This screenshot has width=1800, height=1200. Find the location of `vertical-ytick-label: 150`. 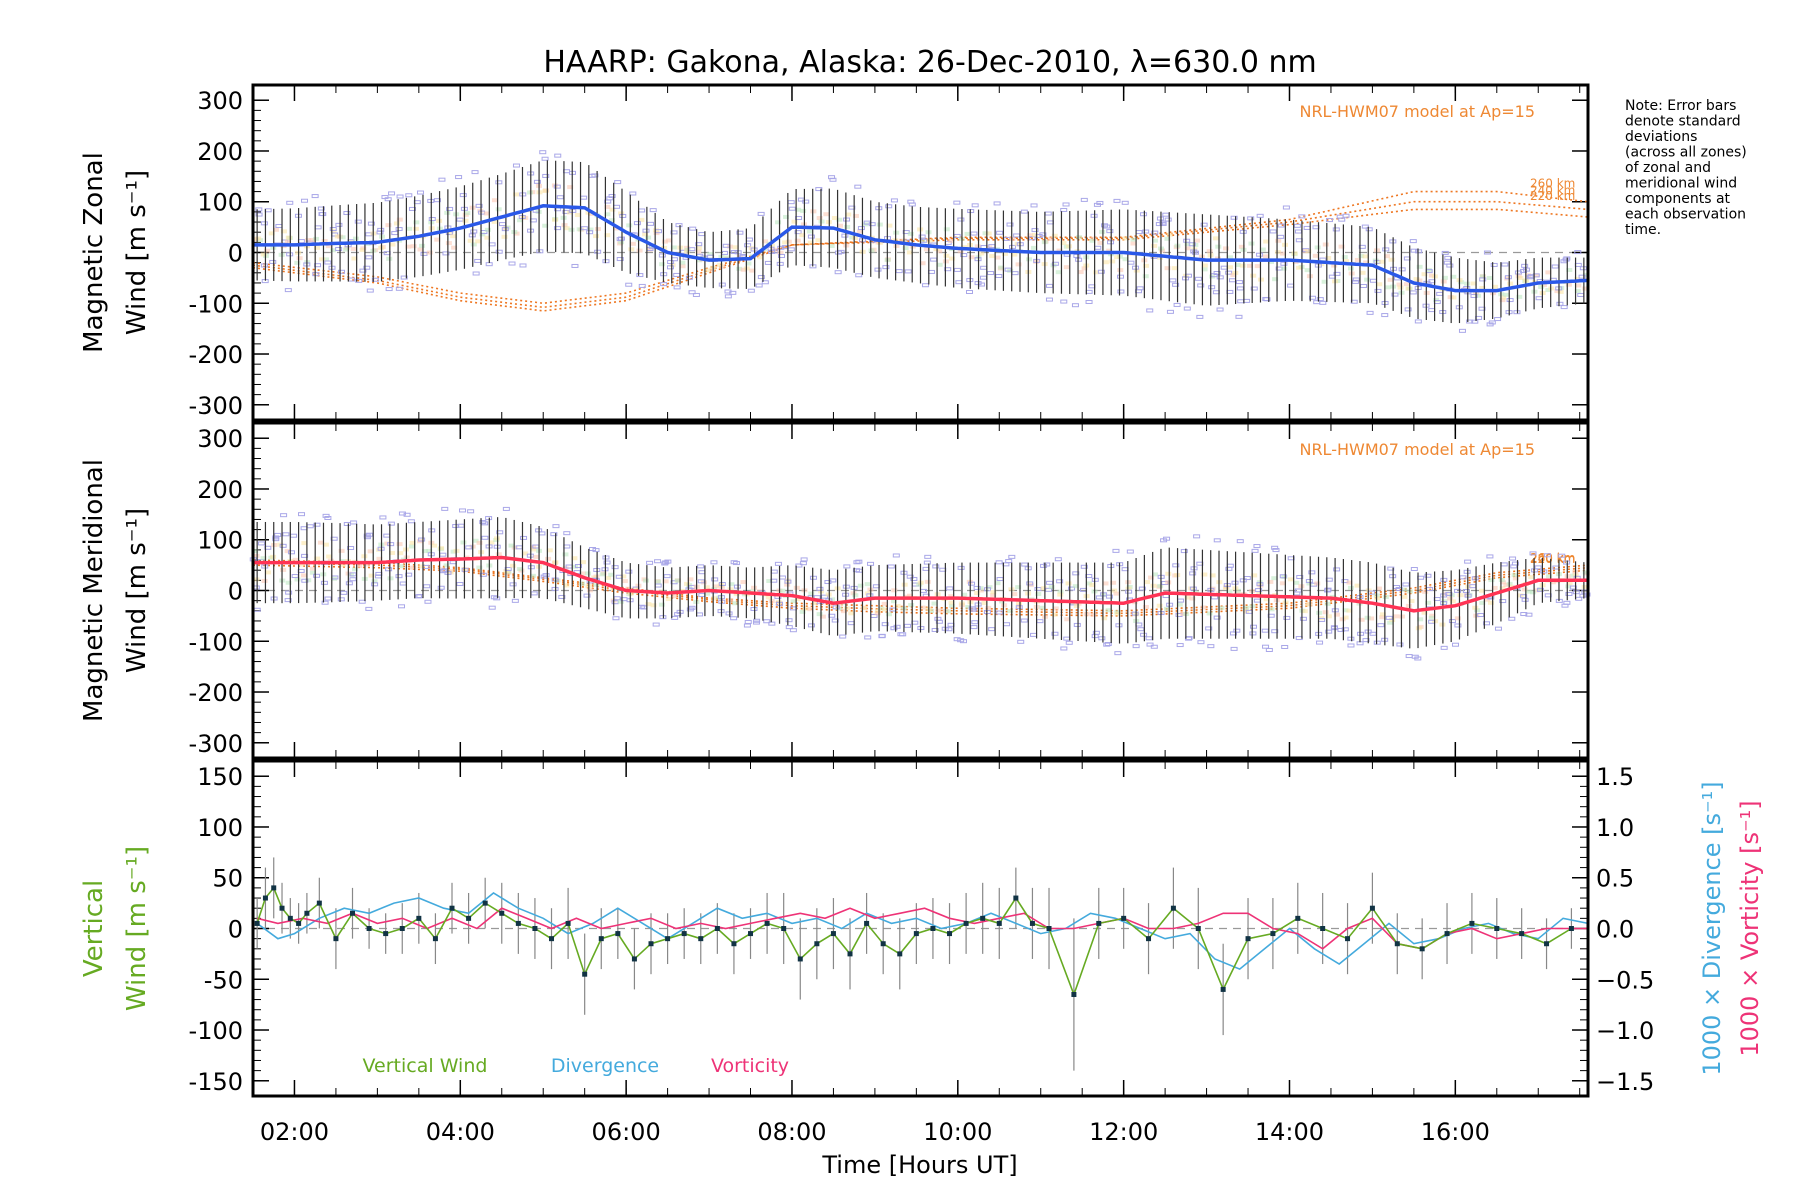

vertical-ytick-label: 150 is located at coordinates (220, 777).